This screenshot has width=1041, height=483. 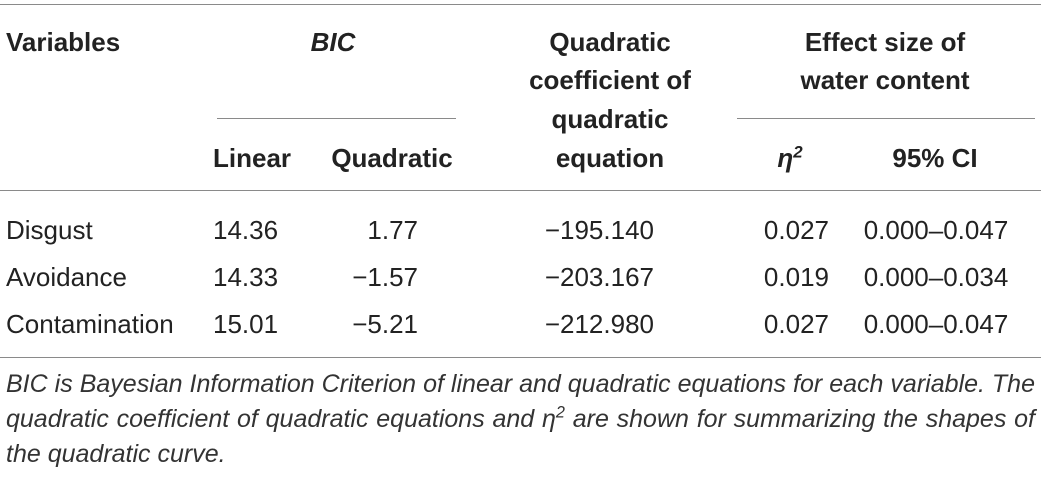 What do you see at coordinates (560, 412) in the screenshot?
I see `footnote-superscript: 2` at bounding box center [560, 412].